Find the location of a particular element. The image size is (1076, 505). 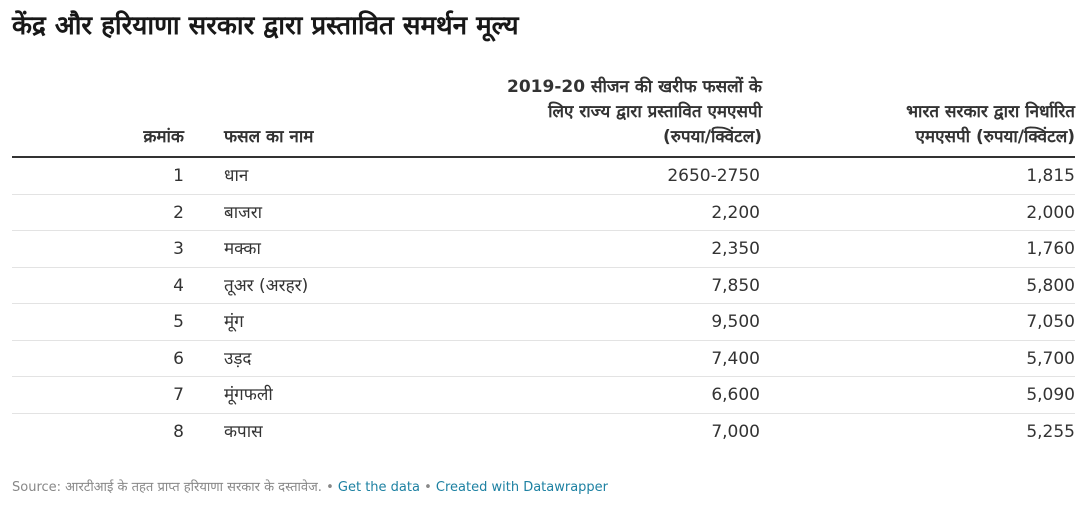

cell-number: 1 is located at coordinates (178, 176).